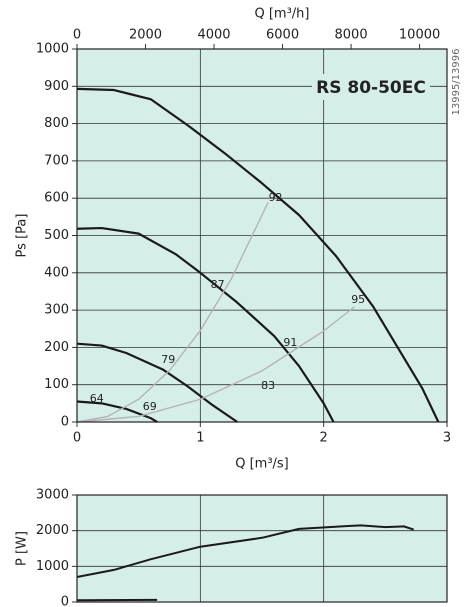  Describe the element at coordinates (447, 438) in the screenshot. I see `x-tick-label: 3` at that location.